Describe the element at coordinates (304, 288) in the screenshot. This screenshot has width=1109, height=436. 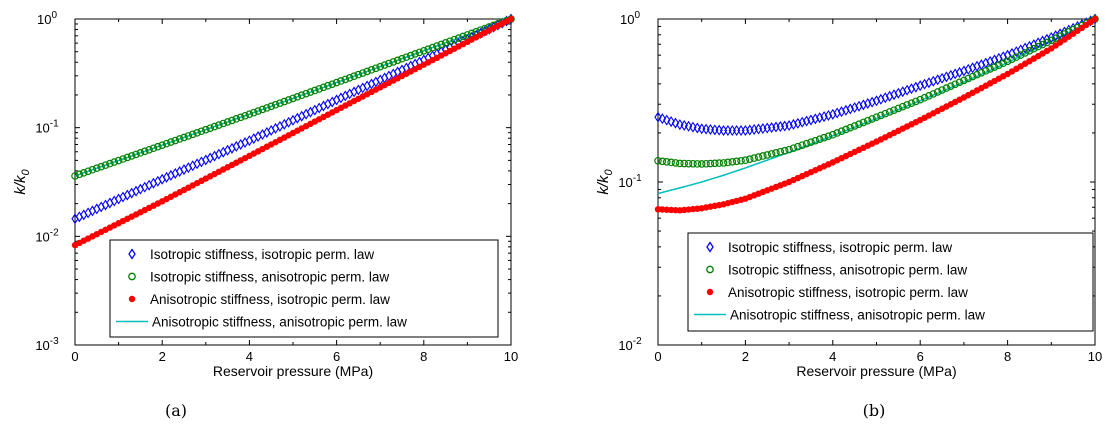
I see `legend-box` at that location.